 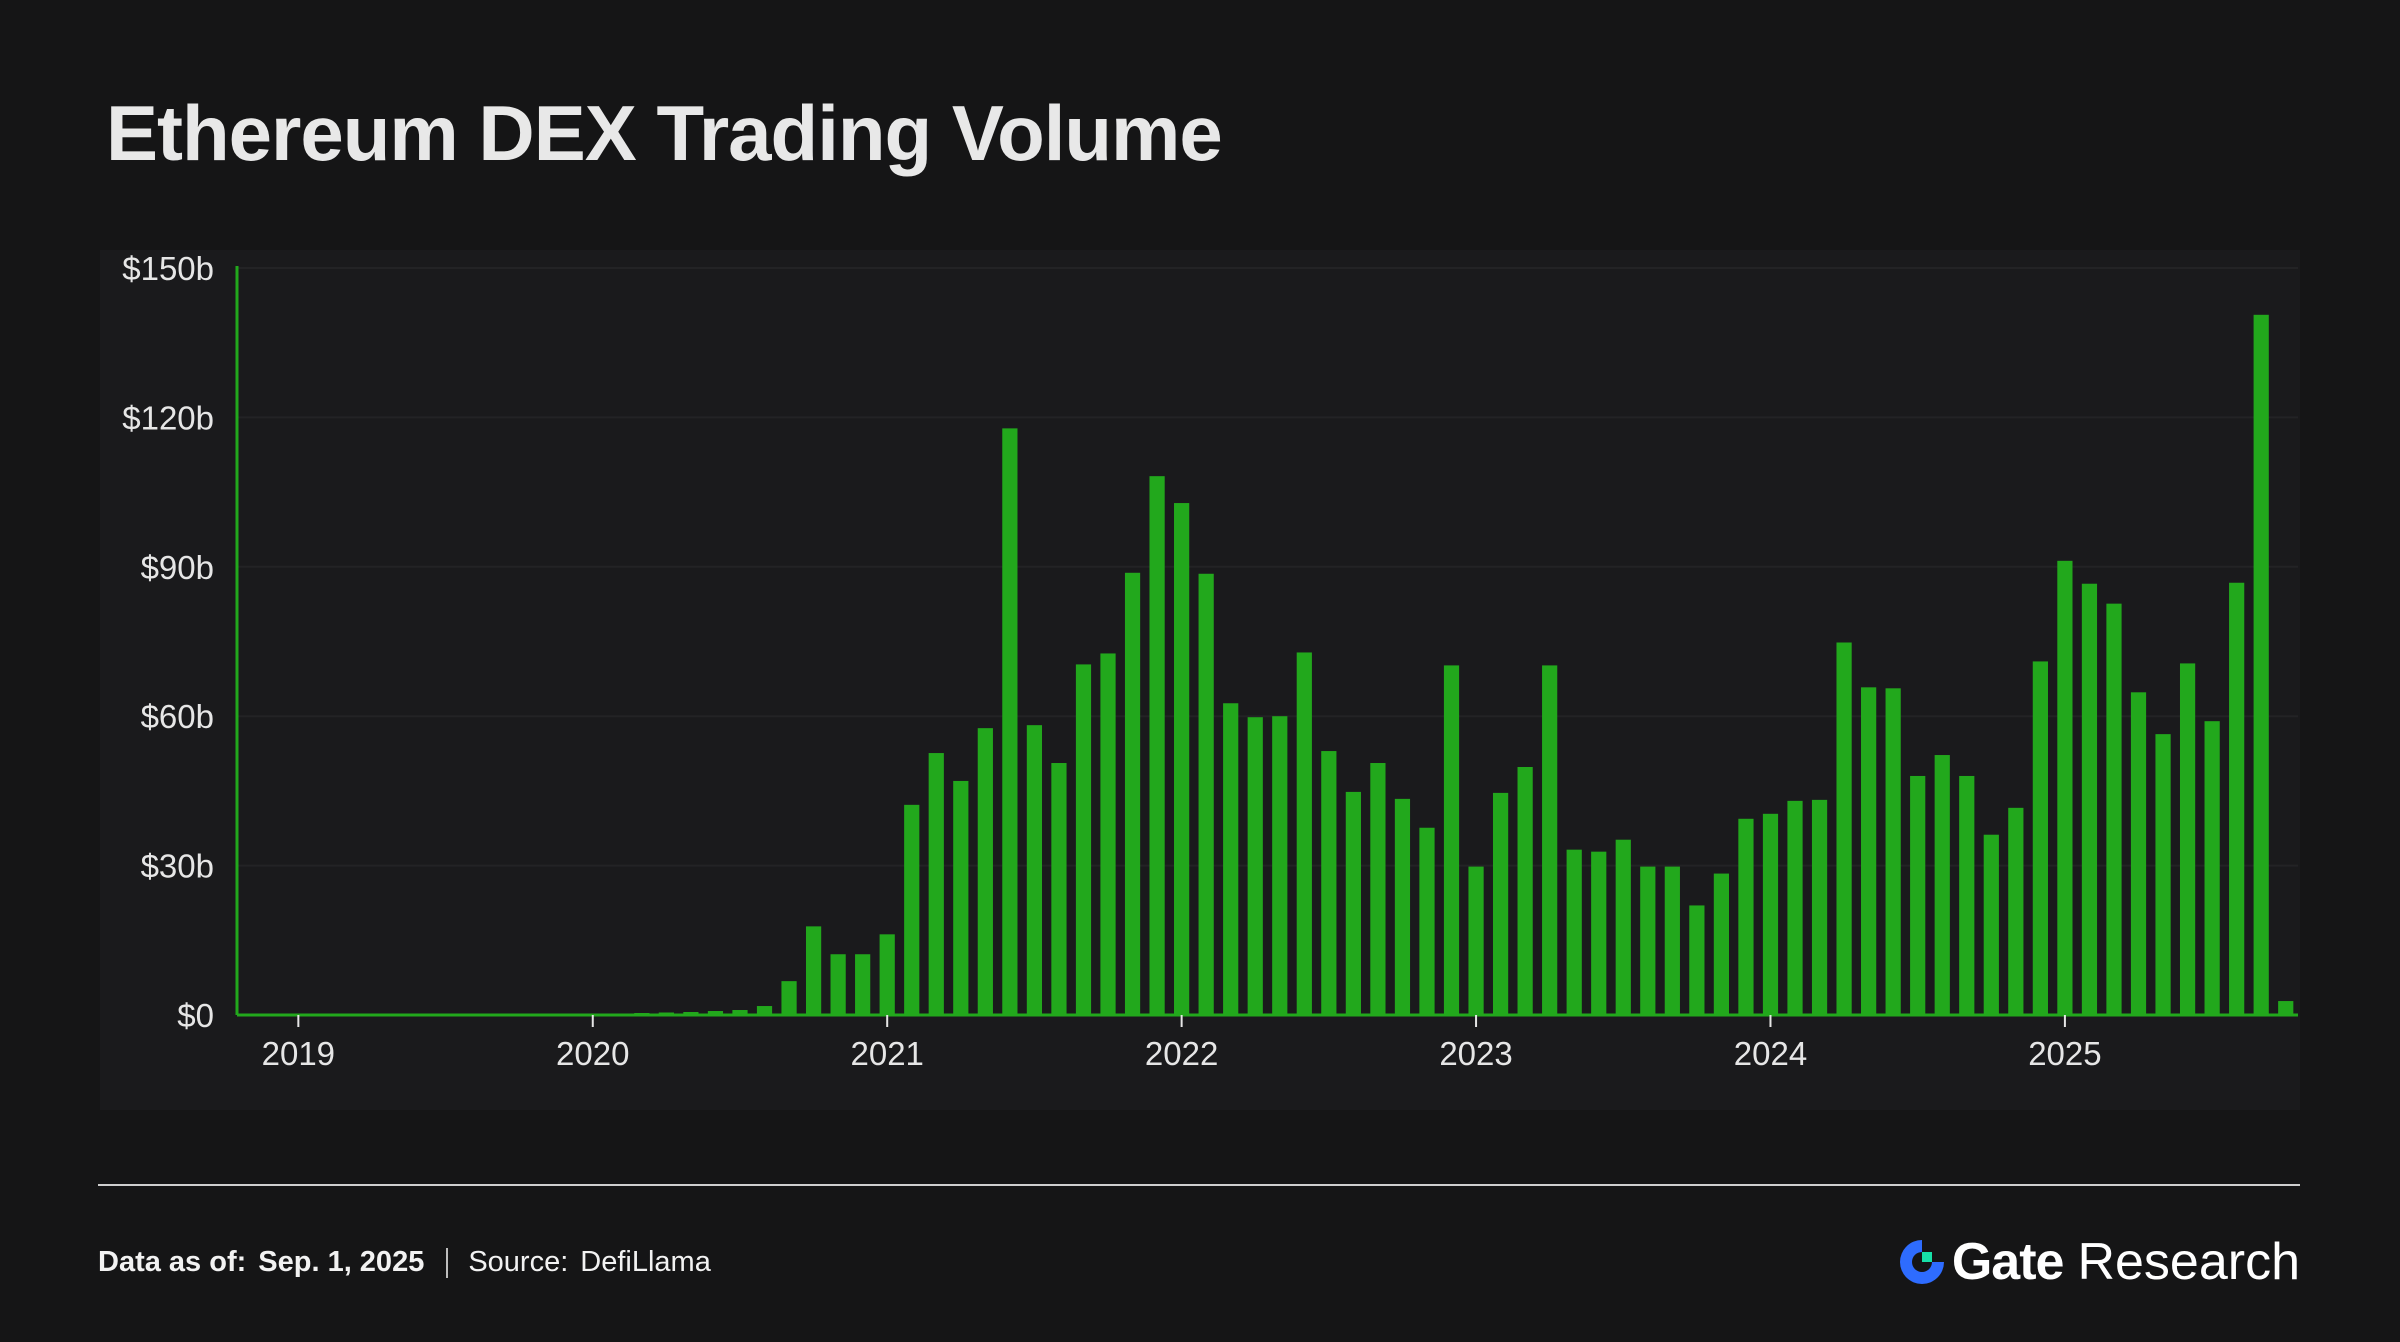 I want to click on y-tick-label: $150b, so click(x=168, y=268).